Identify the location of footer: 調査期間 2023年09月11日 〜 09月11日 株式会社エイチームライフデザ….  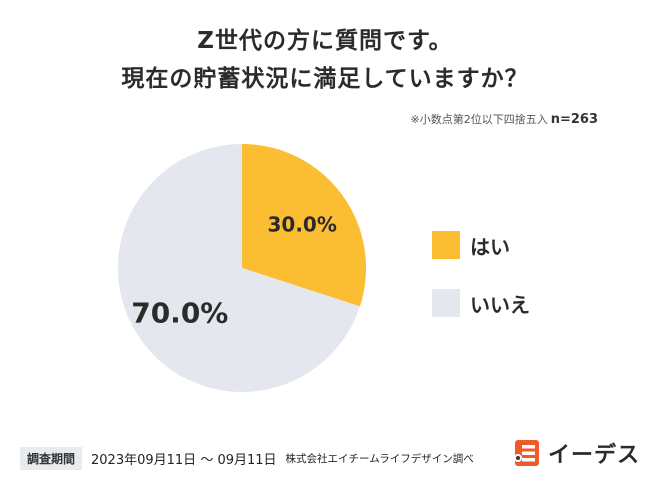
(247, 458).